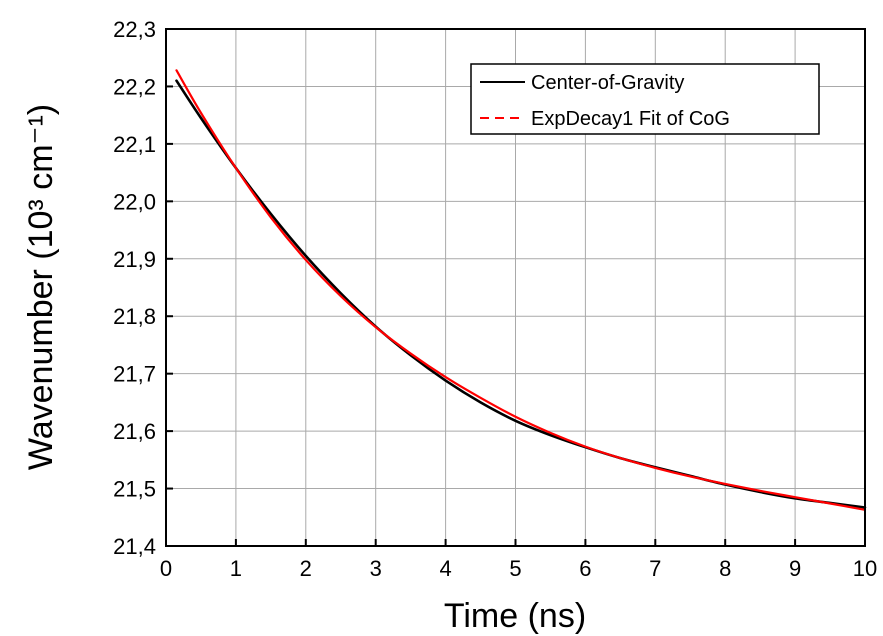 Image resolution: width=883 pixels, height=636 pixels. I want to click on x-tick-label: 10, so click(865, 568).